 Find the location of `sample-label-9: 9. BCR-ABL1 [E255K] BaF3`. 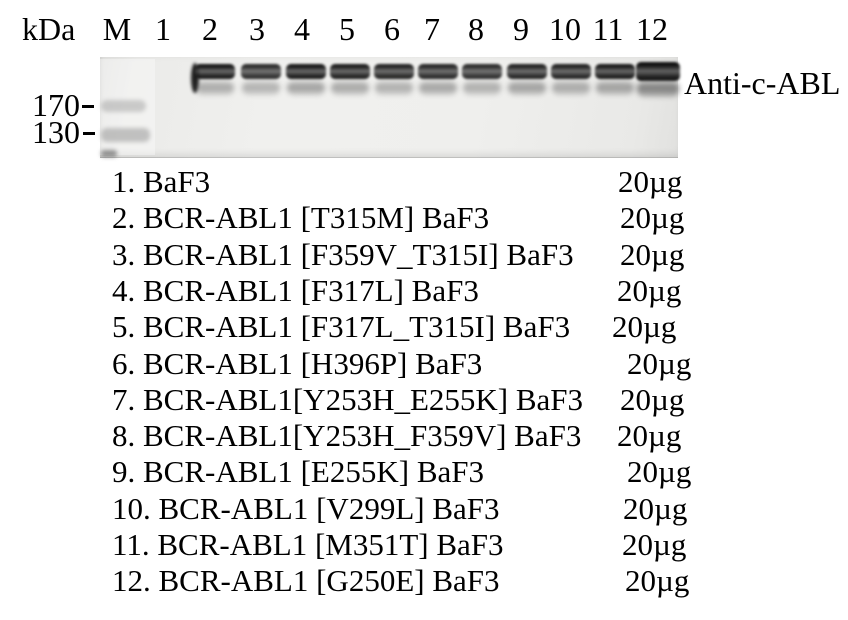

sample-label-9: 9. BCR-ABL1 [E255K] BaF3 is located at coordinates (298, 471).